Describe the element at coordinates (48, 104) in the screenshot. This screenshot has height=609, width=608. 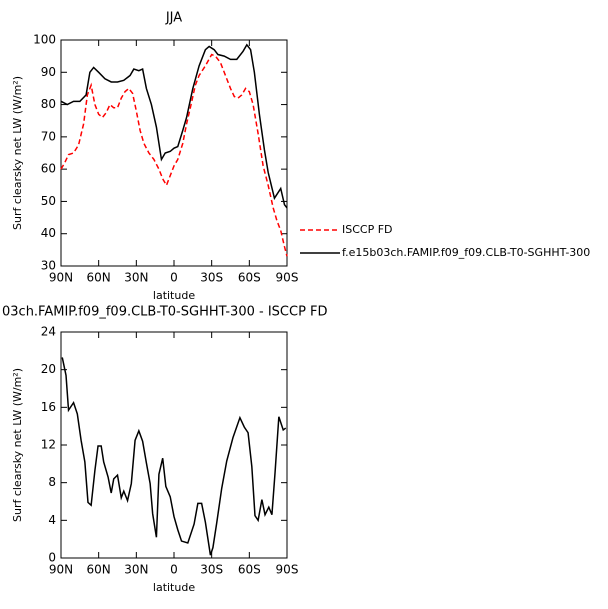
I see `y-tick-label: 80` at that location.